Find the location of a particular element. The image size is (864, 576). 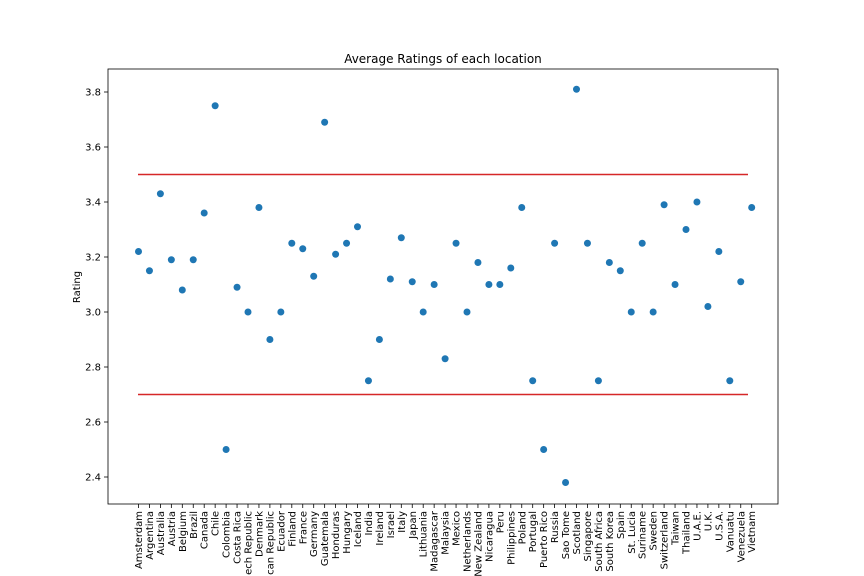

x-tick-label: Puerto Rico is located at coordinates (544, 539).